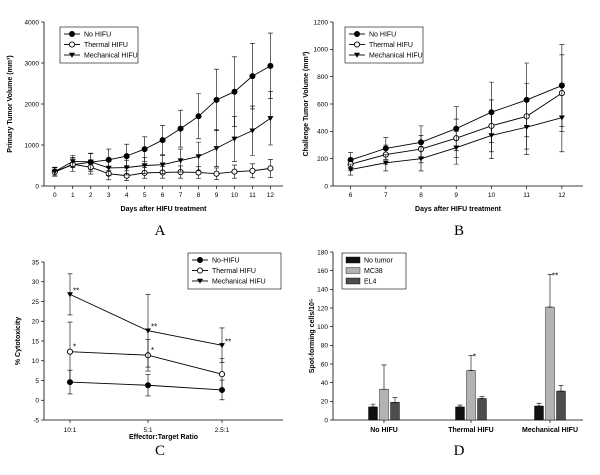  I want to click on y-tick-label: 10, so click(36, 361).